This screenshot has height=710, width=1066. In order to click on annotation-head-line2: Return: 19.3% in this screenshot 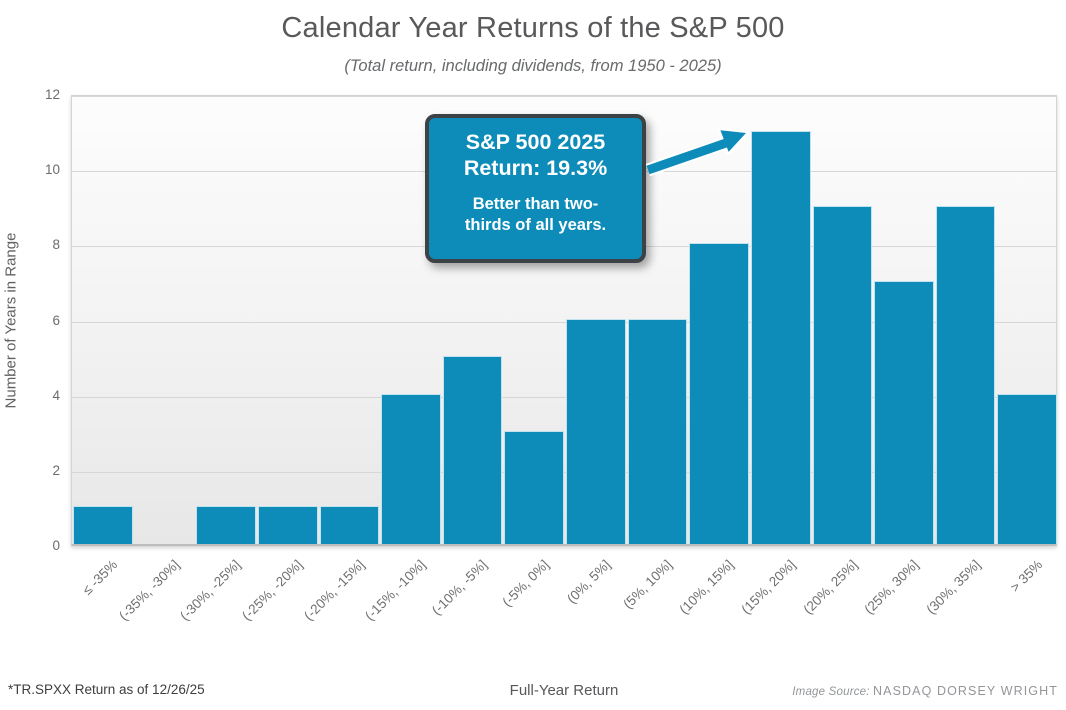, I will do `click(535, 168)`.